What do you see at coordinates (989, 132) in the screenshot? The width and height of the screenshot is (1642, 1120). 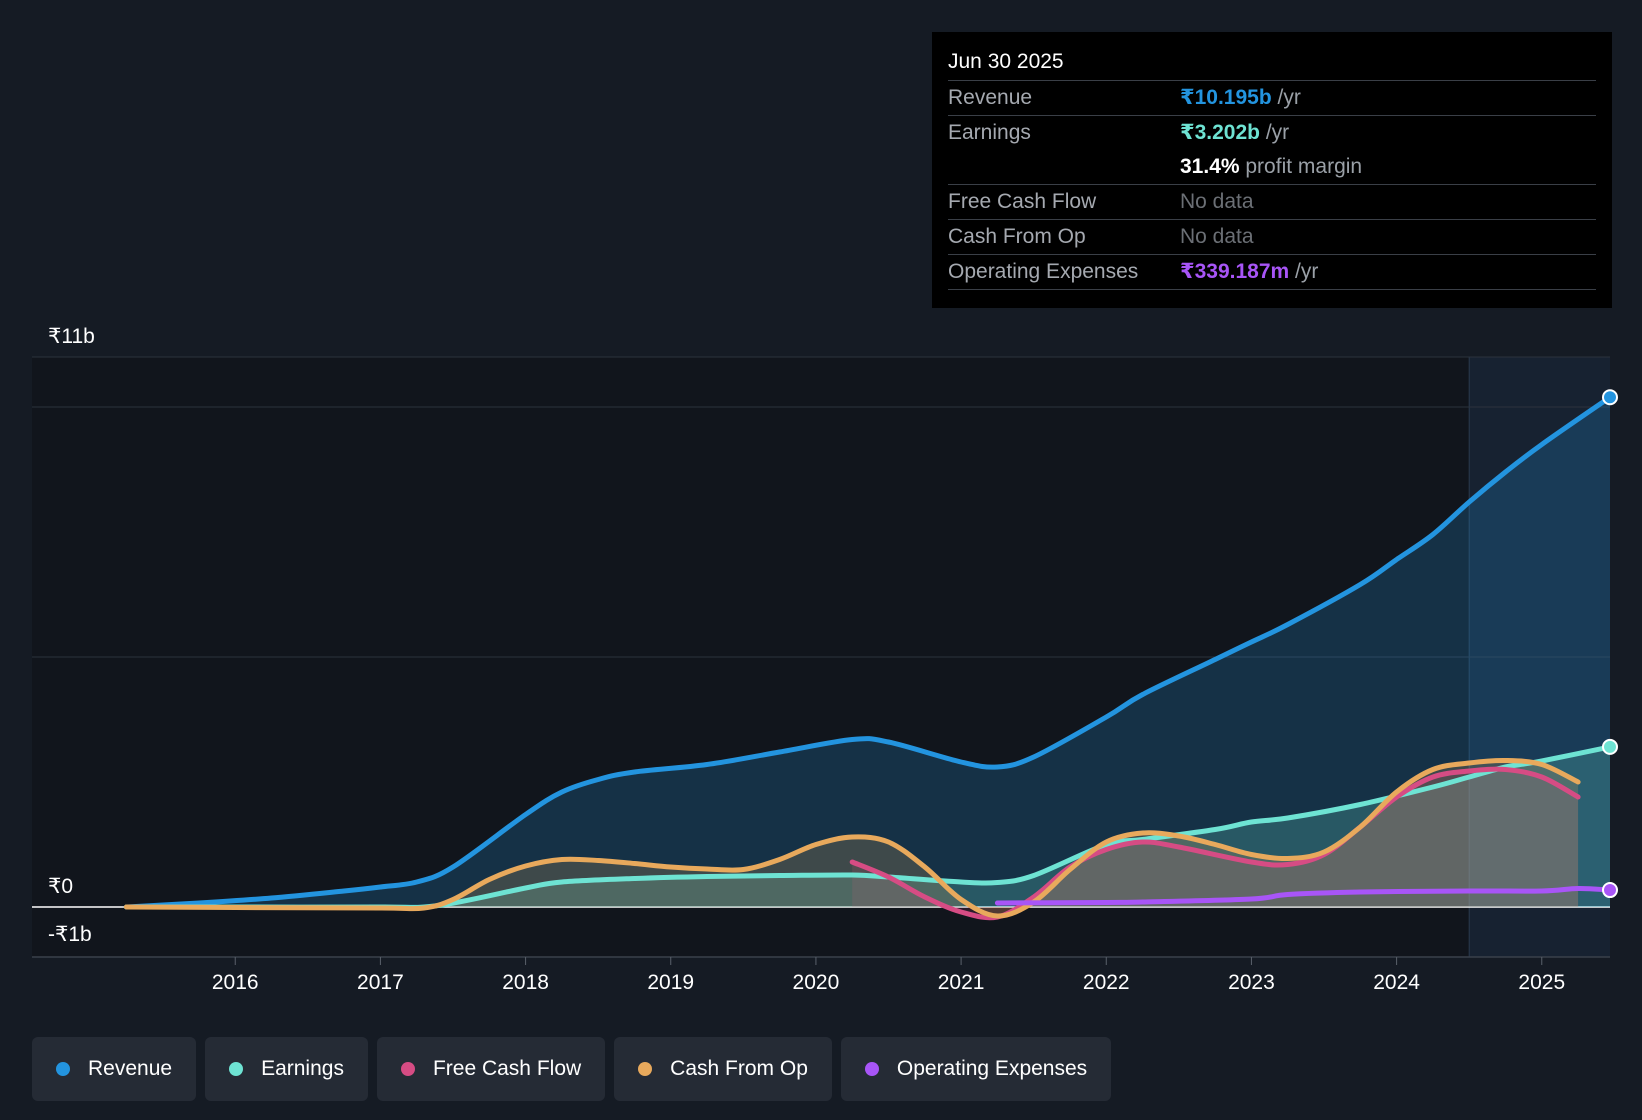 I see `tooltip-row-label: Earnings` at bounding box center [989, 132].